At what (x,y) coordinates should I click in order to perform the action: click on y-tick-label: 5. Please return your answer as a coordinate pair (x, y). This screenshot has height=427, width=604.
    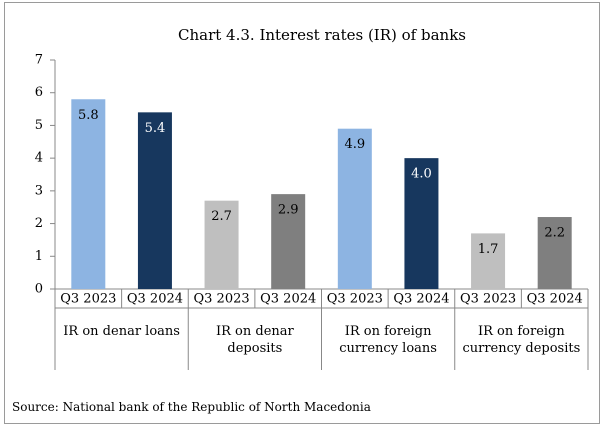
    Looking at the image, I should click on (39, 125).